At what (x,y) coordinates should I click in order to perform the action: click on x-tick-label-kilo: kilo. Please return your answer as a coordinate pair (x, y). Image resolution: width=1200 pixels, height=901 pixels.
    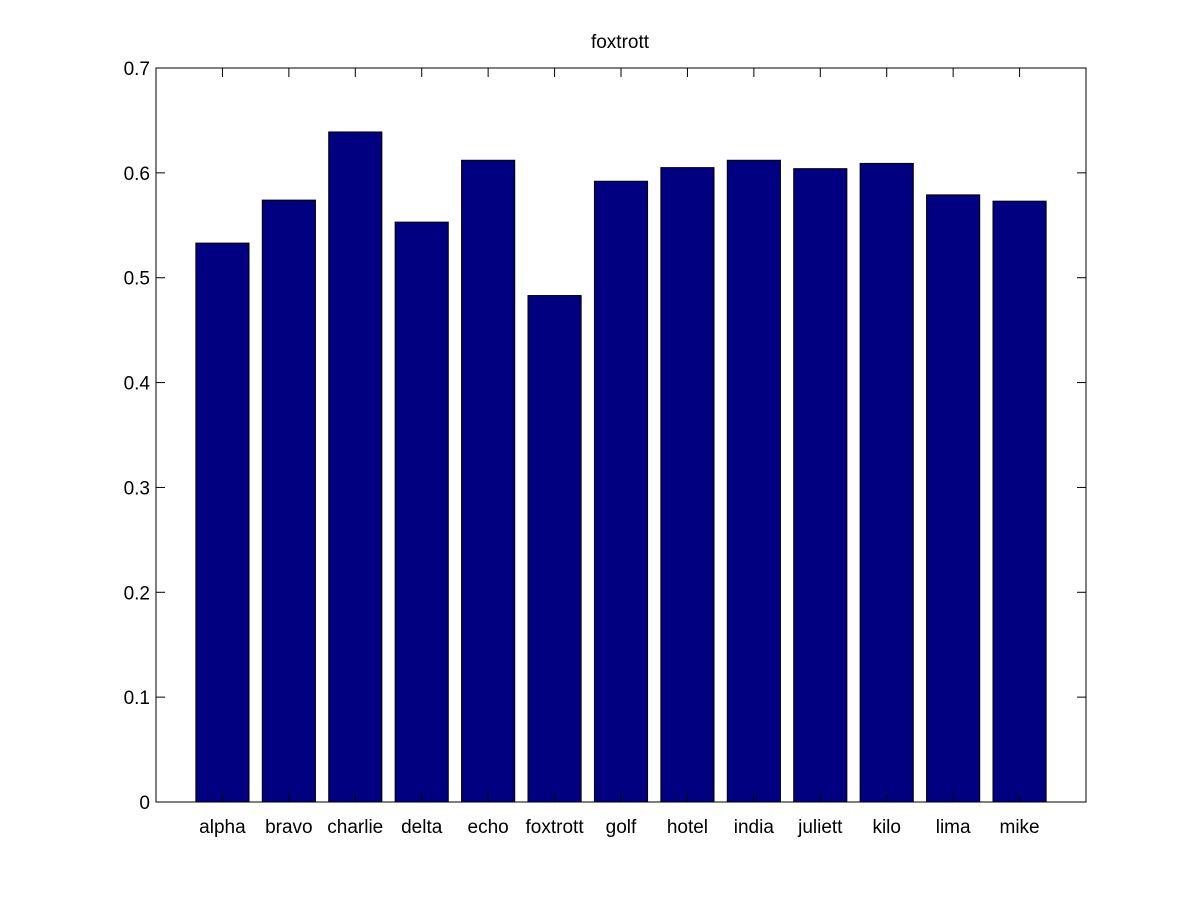
    Looking at the image, I should click on (886, 827).